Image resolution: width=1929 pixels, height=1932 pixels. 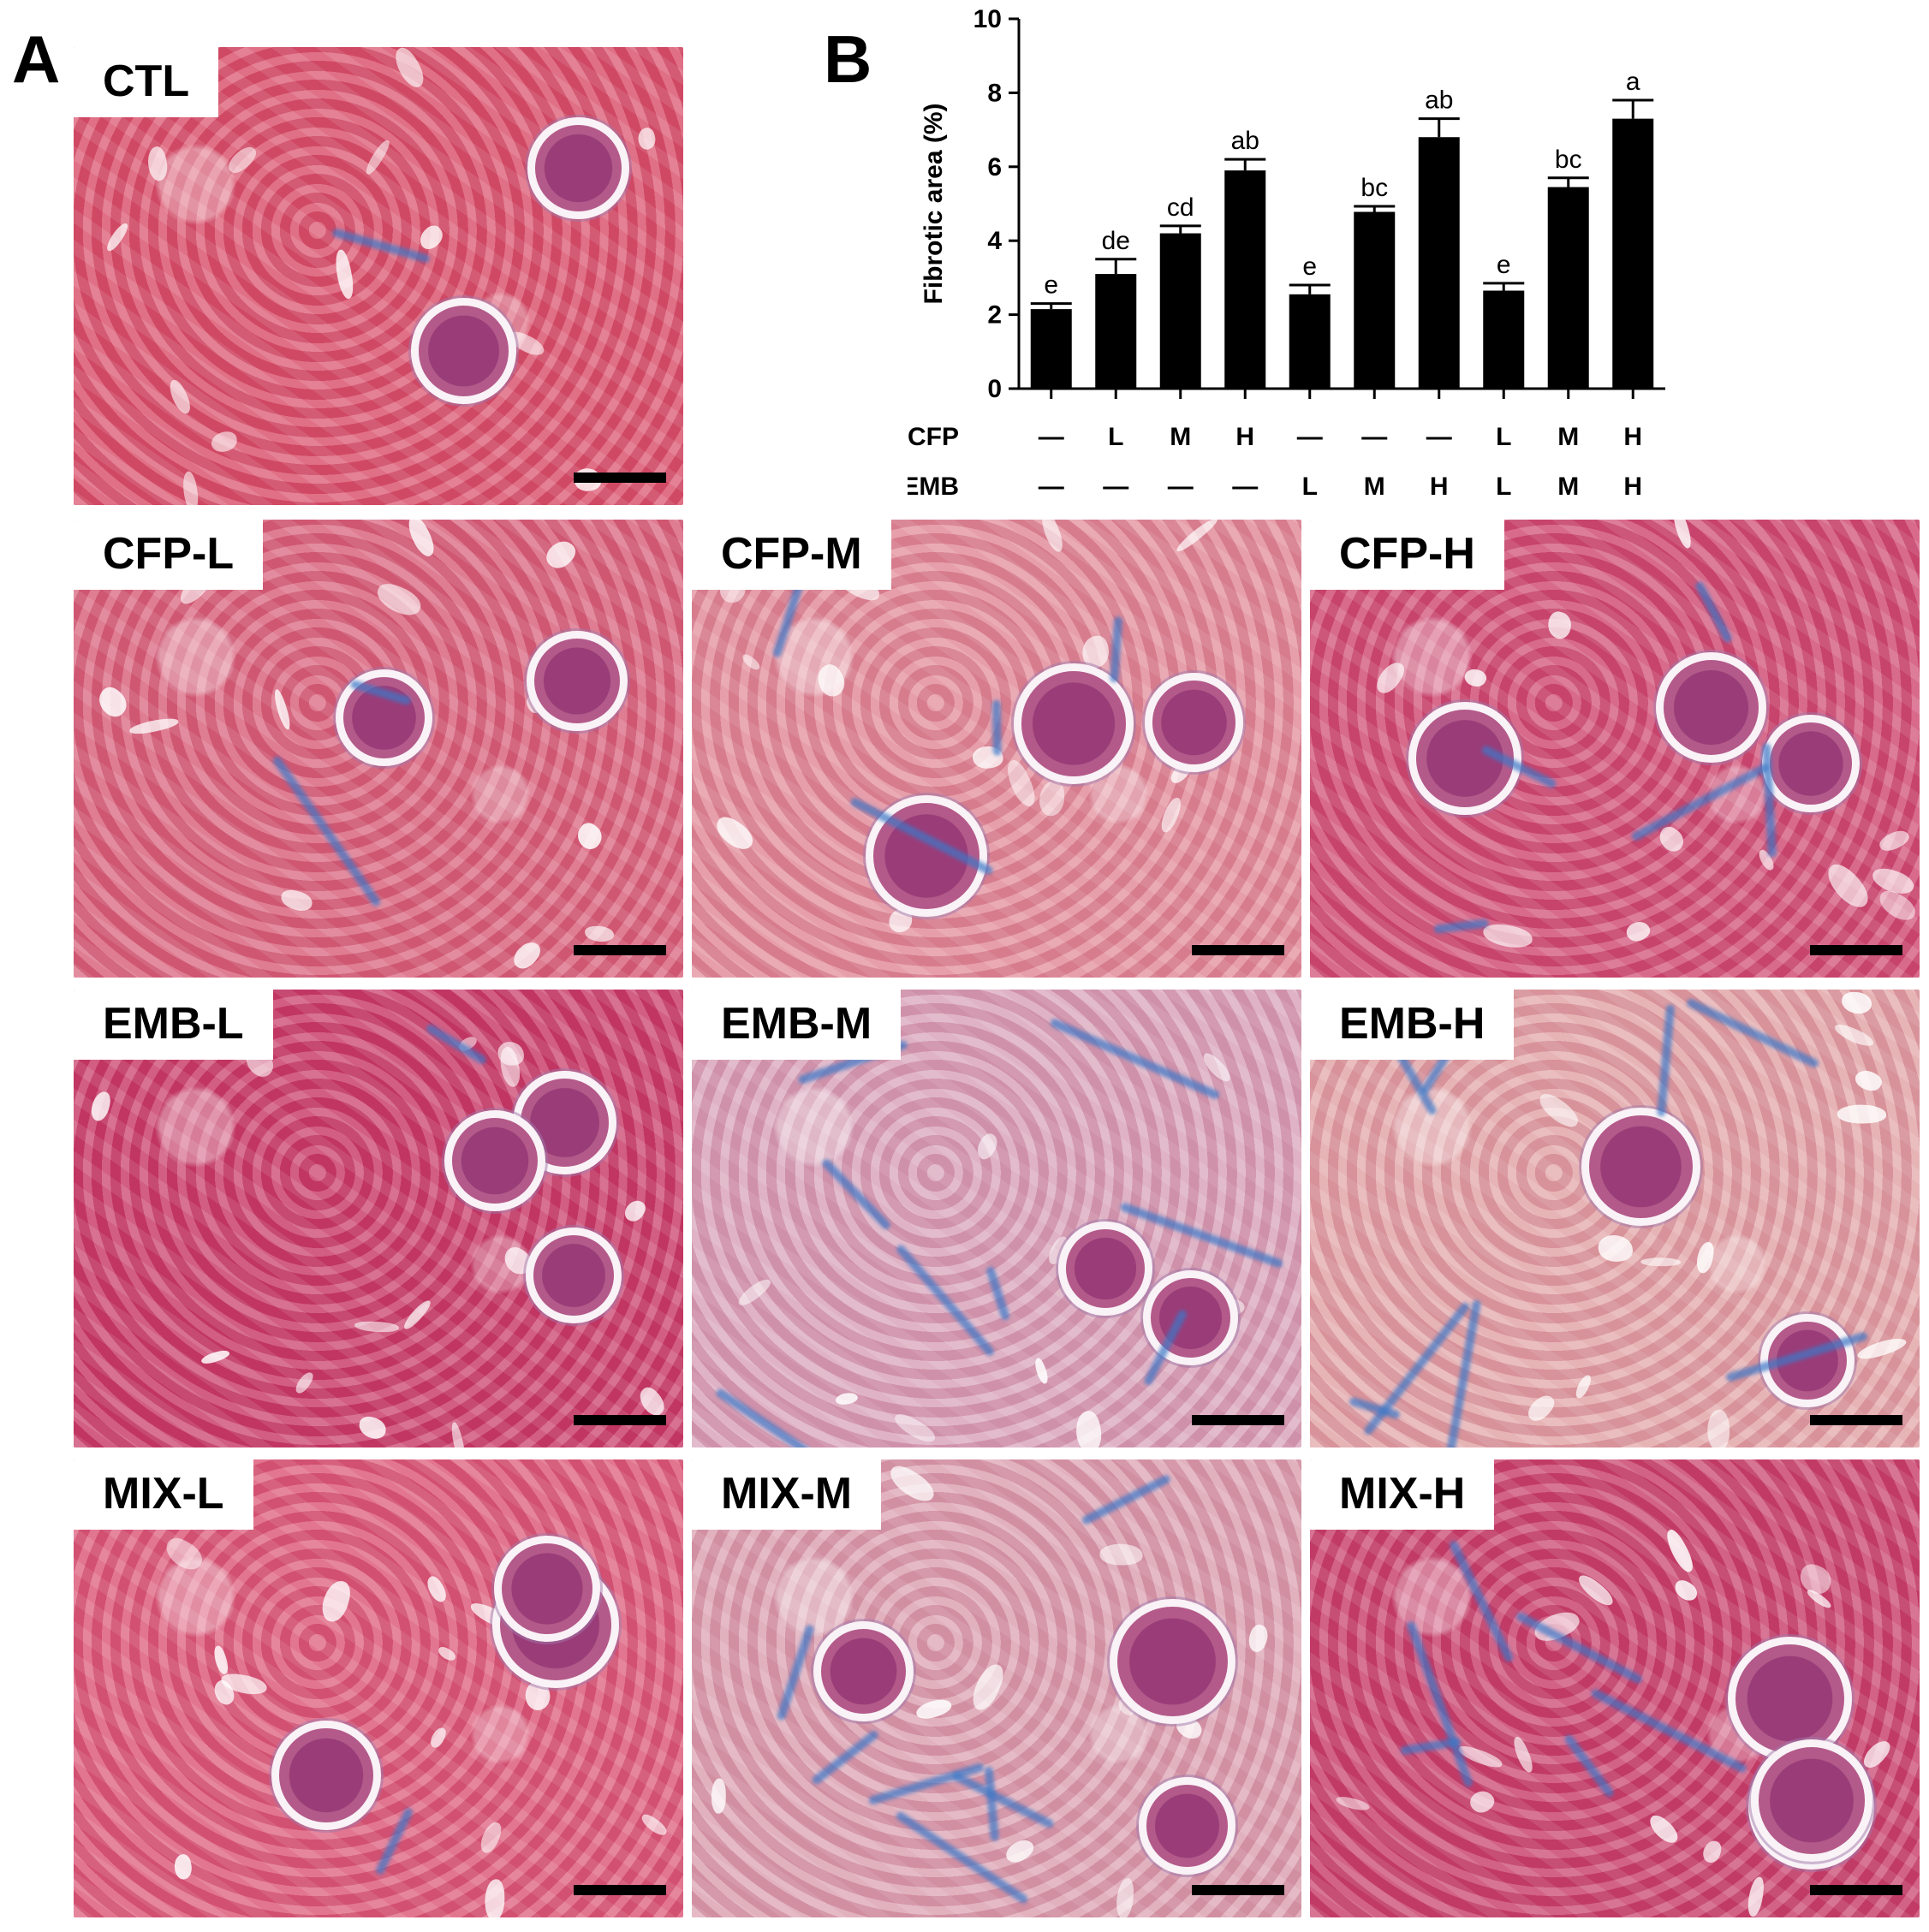 I want to click on y-tick-label: 4, so click(x=995, y=241).